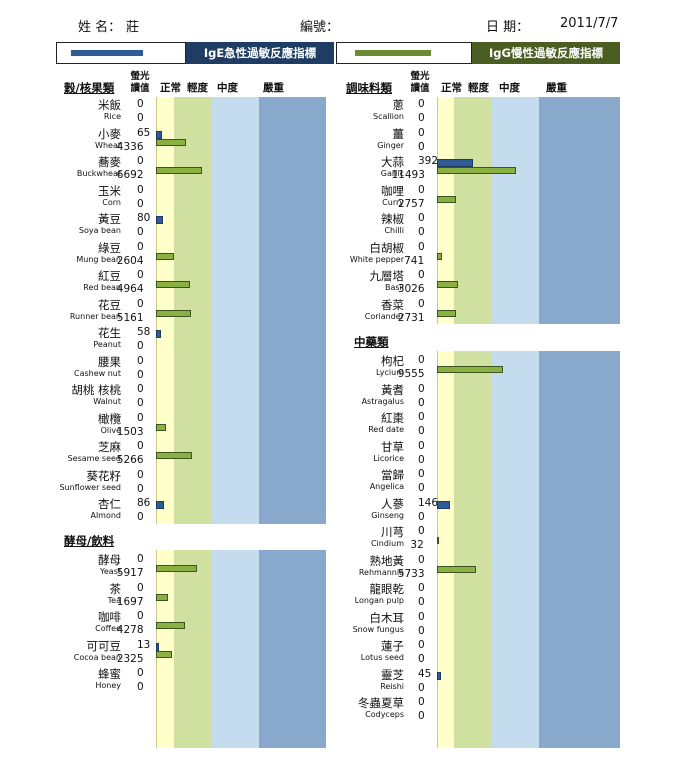 The height and width of the screenshot is (772, 680). I want to click on food-name-en: Yeast, so click(110, 571).